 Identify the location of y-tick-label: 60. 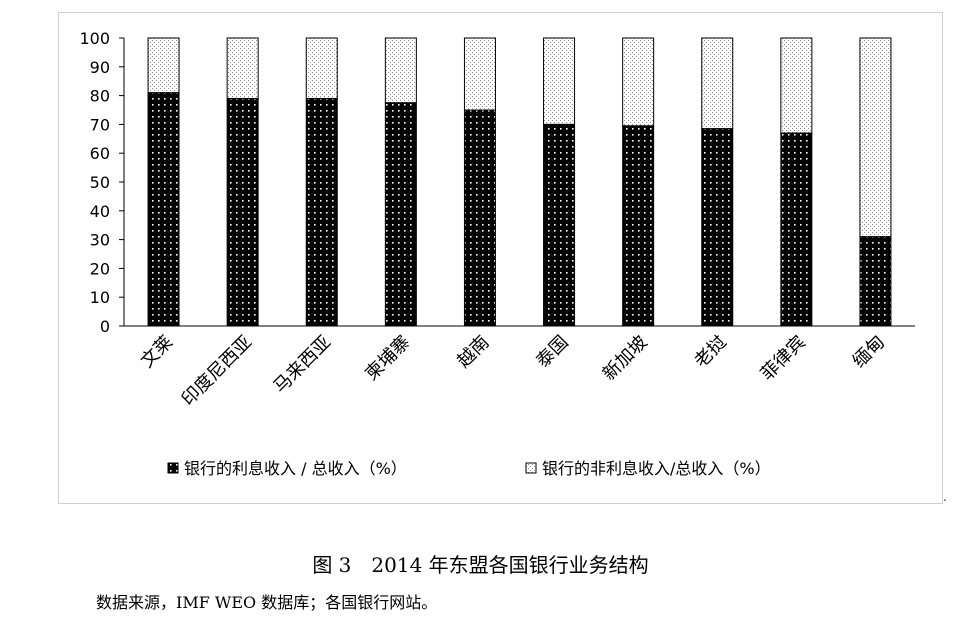
(100, 153).